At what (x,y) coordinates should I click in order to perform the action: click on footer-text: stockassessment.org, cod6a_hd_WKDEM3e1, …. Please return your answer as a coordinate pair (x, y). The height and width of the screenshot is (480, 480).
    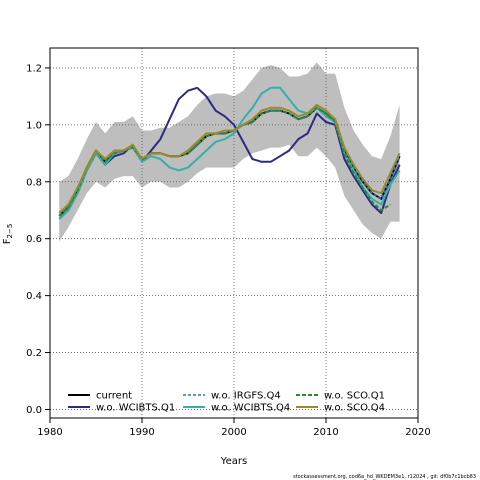
    Looking at the image, I should click on (384, 477).